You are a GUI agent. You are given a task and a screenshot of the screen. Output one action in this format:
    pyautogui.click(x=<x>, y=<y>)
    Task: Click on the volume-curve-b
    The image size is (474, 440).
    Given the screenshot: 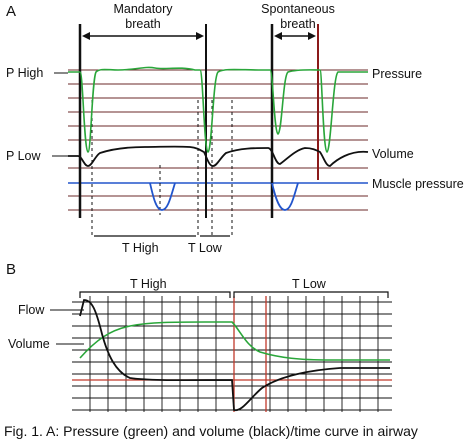 What is the action you would take?
    pyautogui.click(x=234, y=341)
    